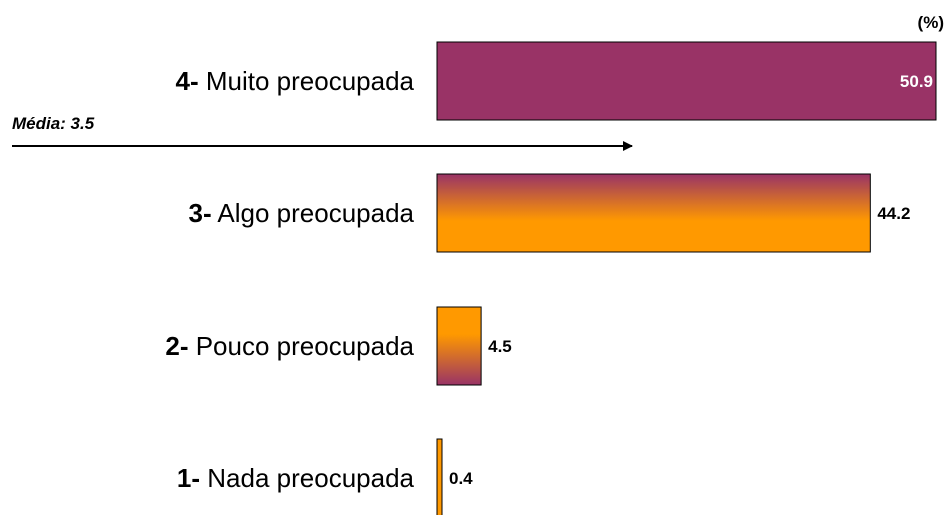  I want to click on category-label: 1- Nada preocupada, so click(296, 478).